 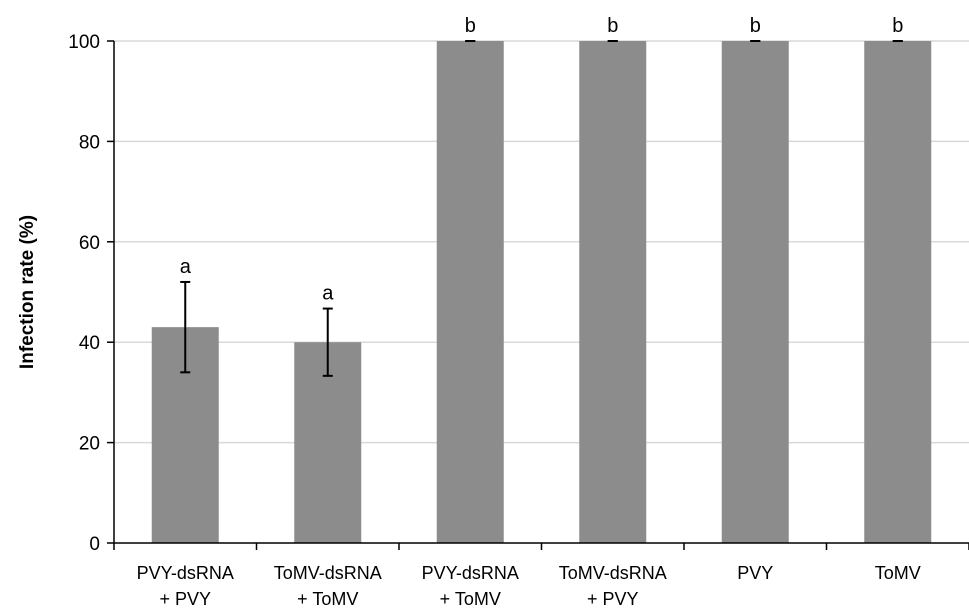 I want to click on y-tick-label: 100, so click(x=84, y=42).